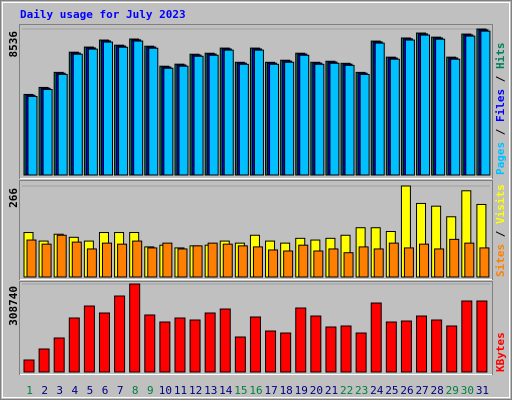 This screenshot has height=400, width=512. Describe the element at coordinates (103, 14) in the screenshot. I see `chart-title: Daily usage for July 2023` at that location.